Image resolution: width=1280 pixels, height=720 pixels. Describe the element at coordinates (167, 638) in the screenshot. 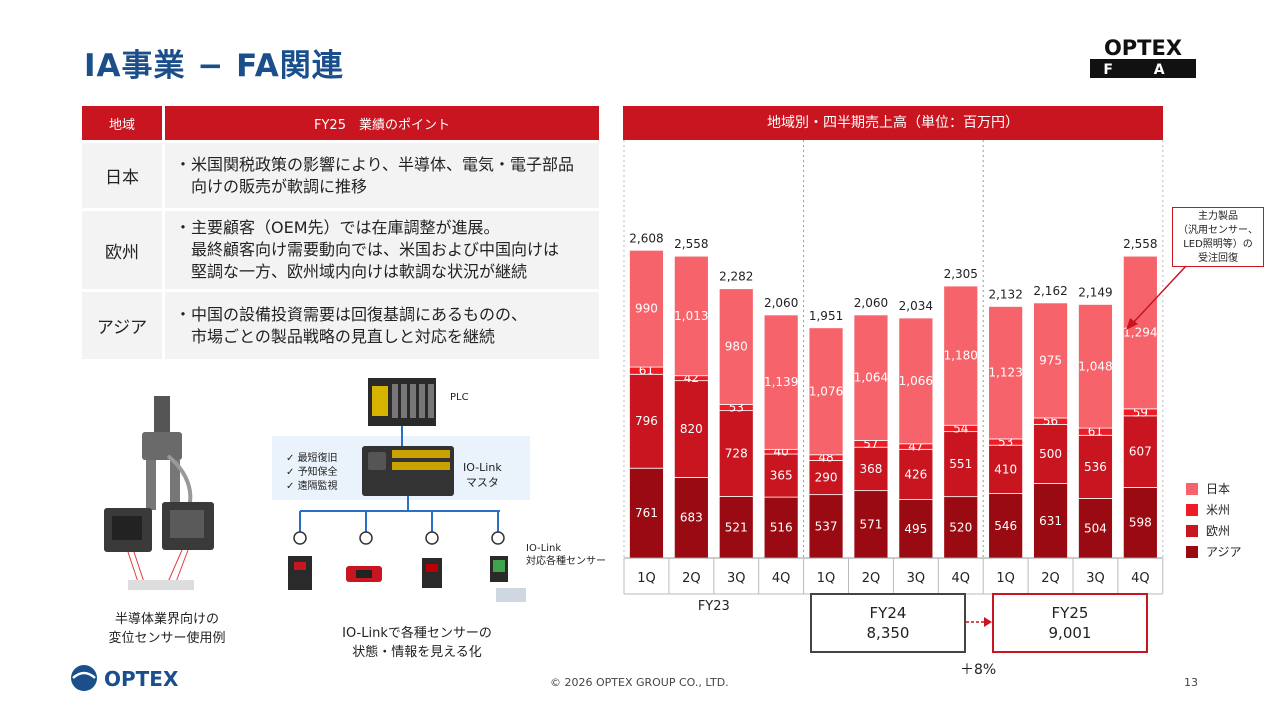

I see `caption-line: 変位センサー使用例` at that location.